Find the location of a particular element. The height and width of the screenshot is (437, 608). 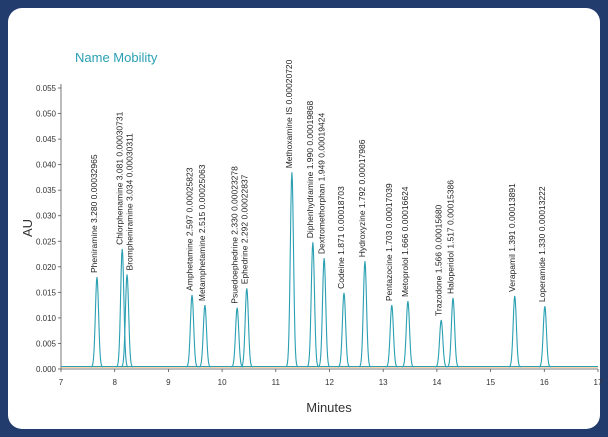

x-tick-label: 12 is located at coordinates (329, 382).